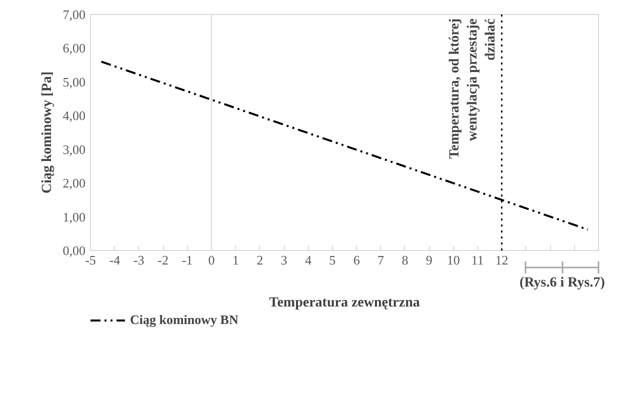 The image size is (642, 402). I want to click on x-tick-label: 4, so click(308, 260).